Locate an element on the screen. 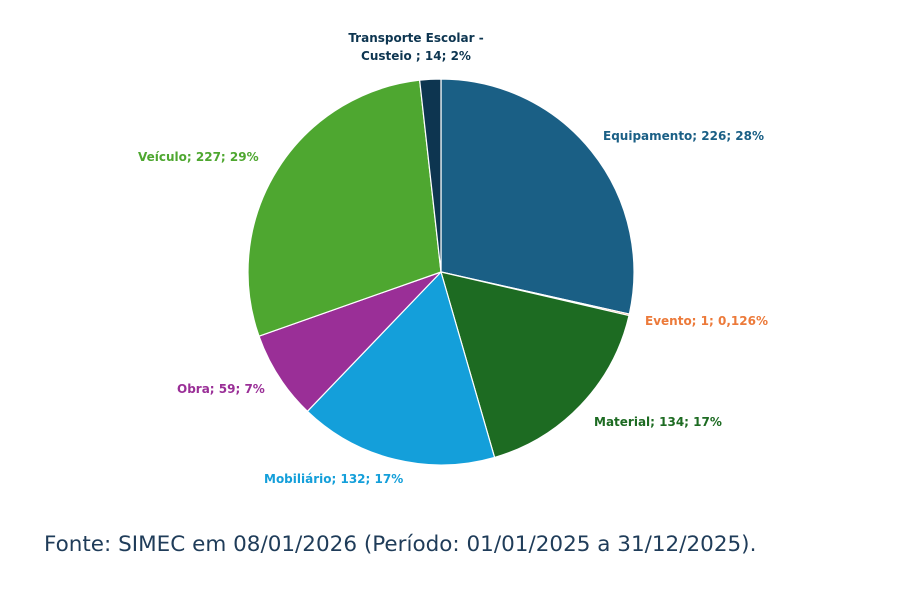 This screenshot has height=602, width=899. label-transporte-escolar: Transporte Escolar - Custeio ; 14; 2% is located at coordinates (416, 47).